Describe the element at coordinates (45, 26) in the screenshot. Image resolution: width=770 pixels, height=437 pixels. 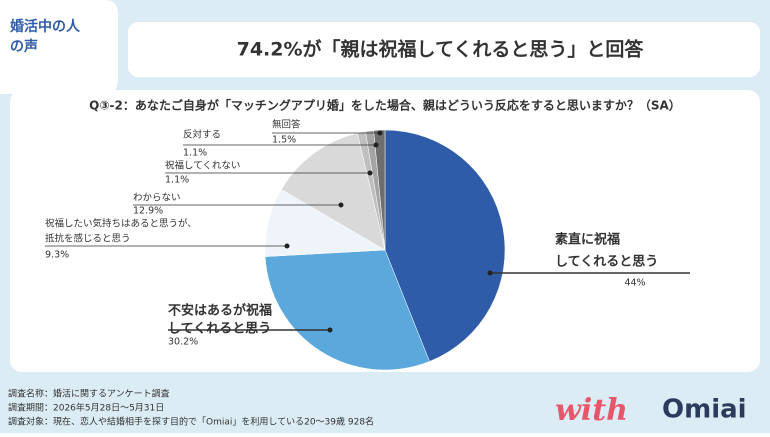
I see `tab-text: 婚活中の人` at that location.